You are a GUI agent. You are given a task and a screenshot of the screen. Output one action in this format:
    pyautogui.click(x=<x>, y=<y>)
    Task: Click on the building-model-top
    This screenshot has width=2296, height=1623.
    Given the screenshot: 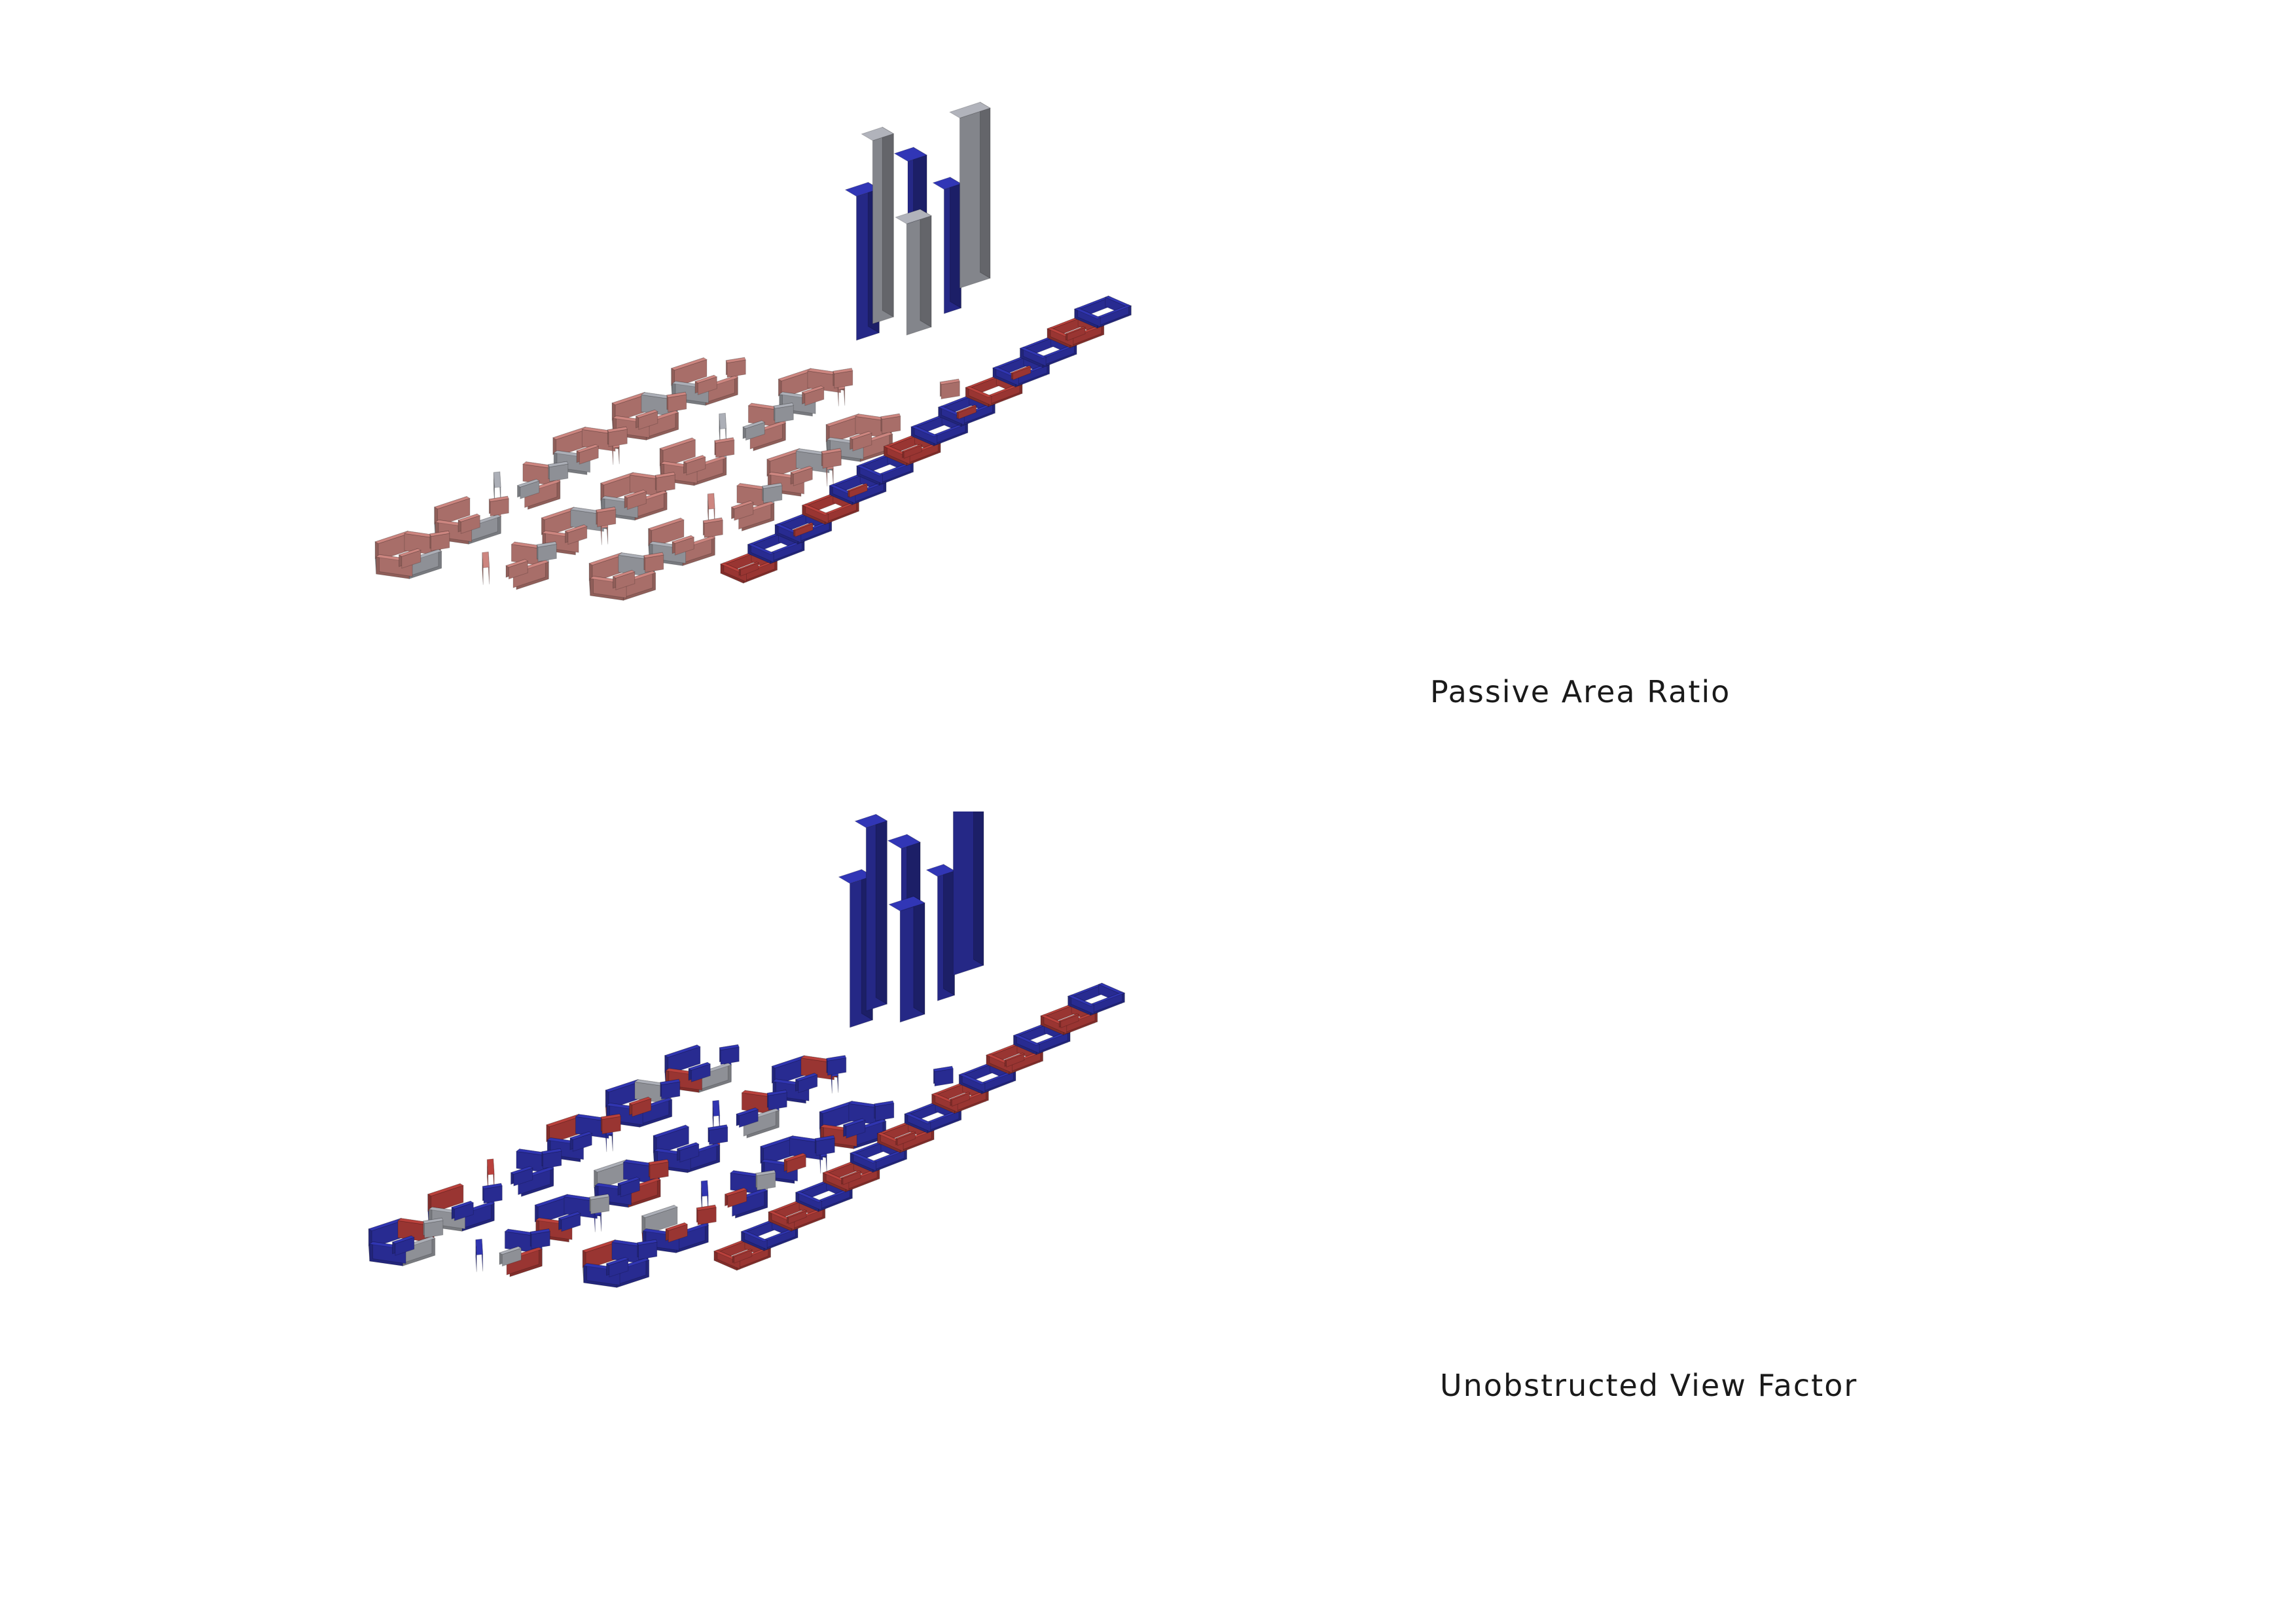 What is the action you would take?
    pyautogui.click(x=753, y=351)
    